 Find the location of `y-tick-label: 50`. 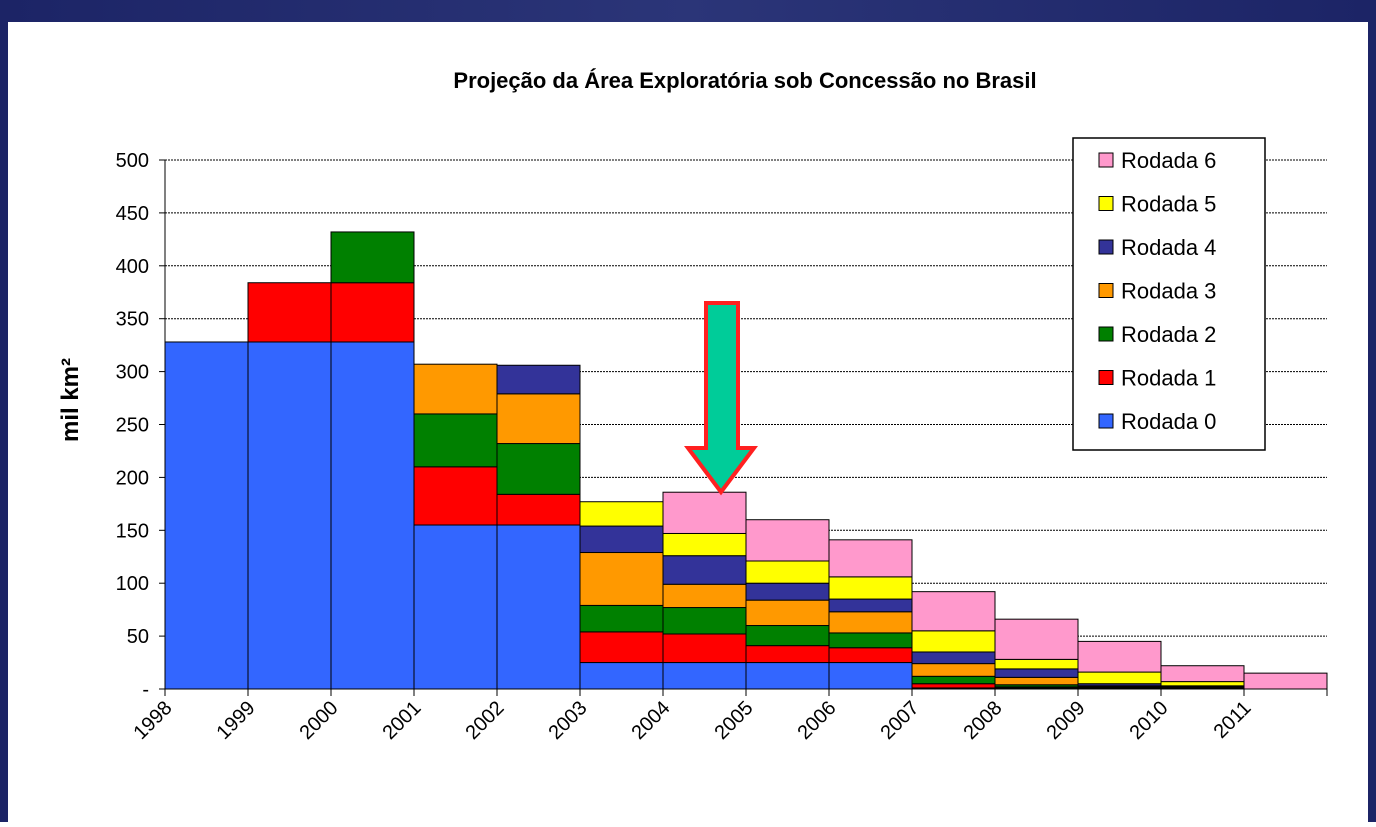

y-tick-label: 50 is located at coordinates (138, 637).